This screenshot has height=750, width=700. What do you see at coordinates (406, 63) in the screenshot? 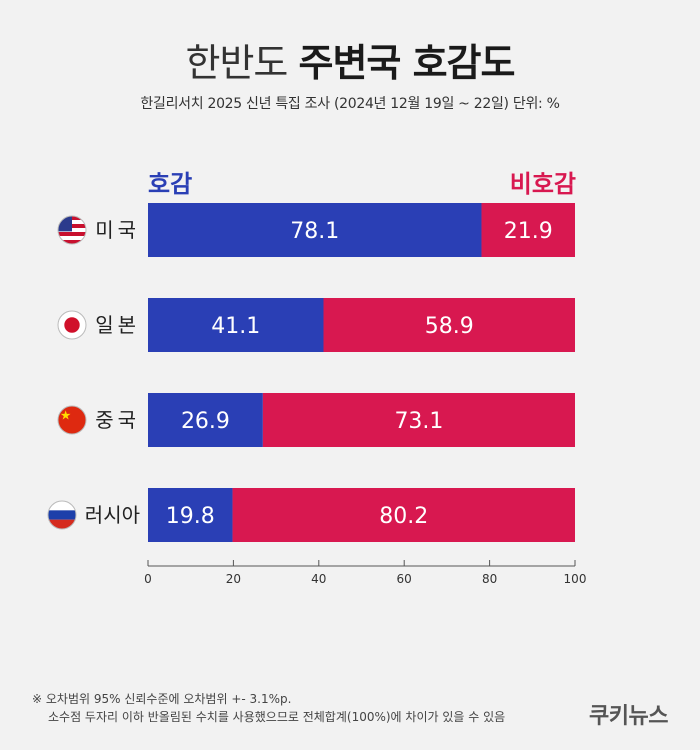
I see `title-bold: 주변국 호감도` at bounding box center [406, 63].